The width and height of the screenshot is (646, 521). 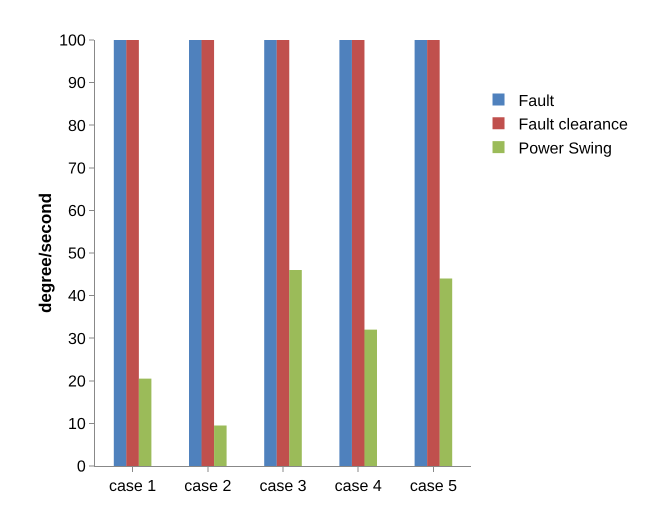 What do you see at coordinates (45, 253) in the screenshot?
I see `y-axis-title: degree/second` at bounding box center [45, 253].